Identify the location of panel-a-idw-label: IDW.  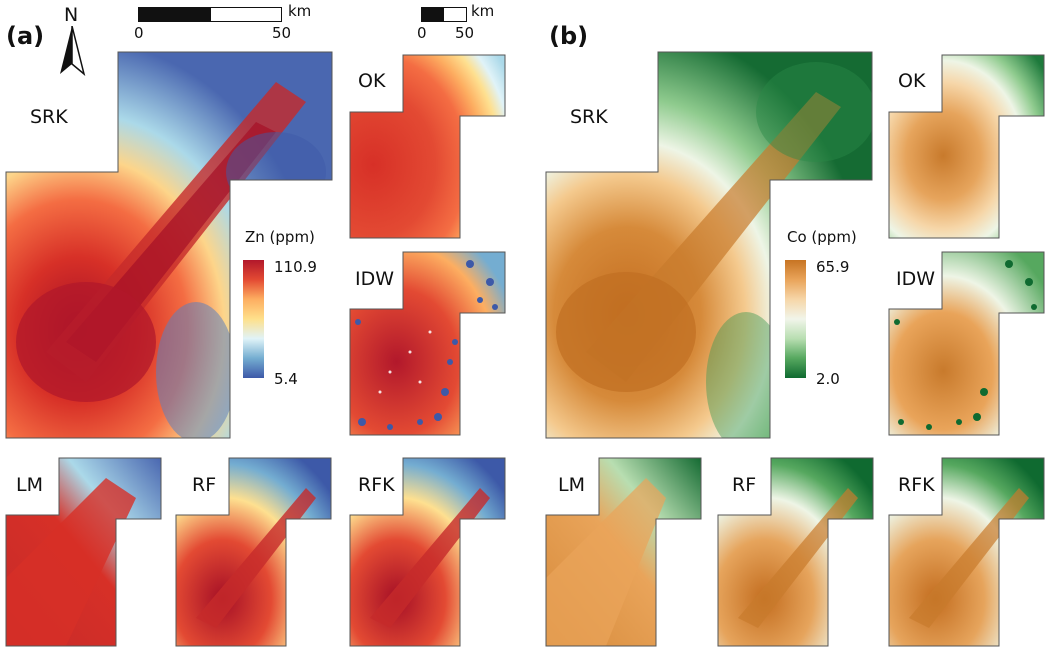
(375, 279).